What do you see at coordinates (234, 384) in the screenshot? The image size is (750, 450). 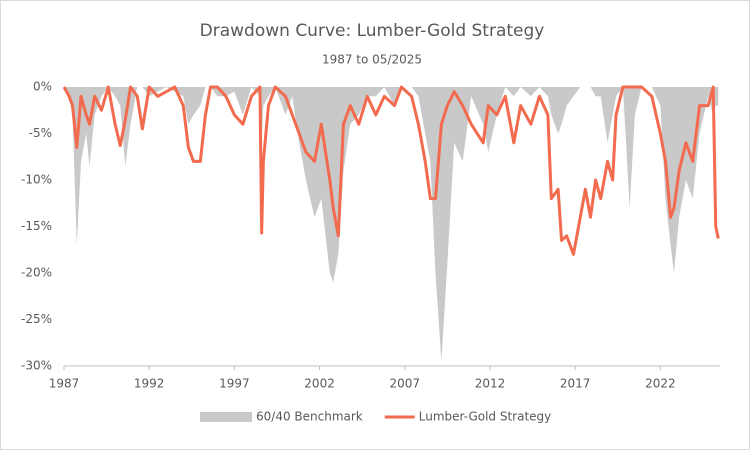 I see `x-tick-label: 1997` at bounding box center [234, 384].